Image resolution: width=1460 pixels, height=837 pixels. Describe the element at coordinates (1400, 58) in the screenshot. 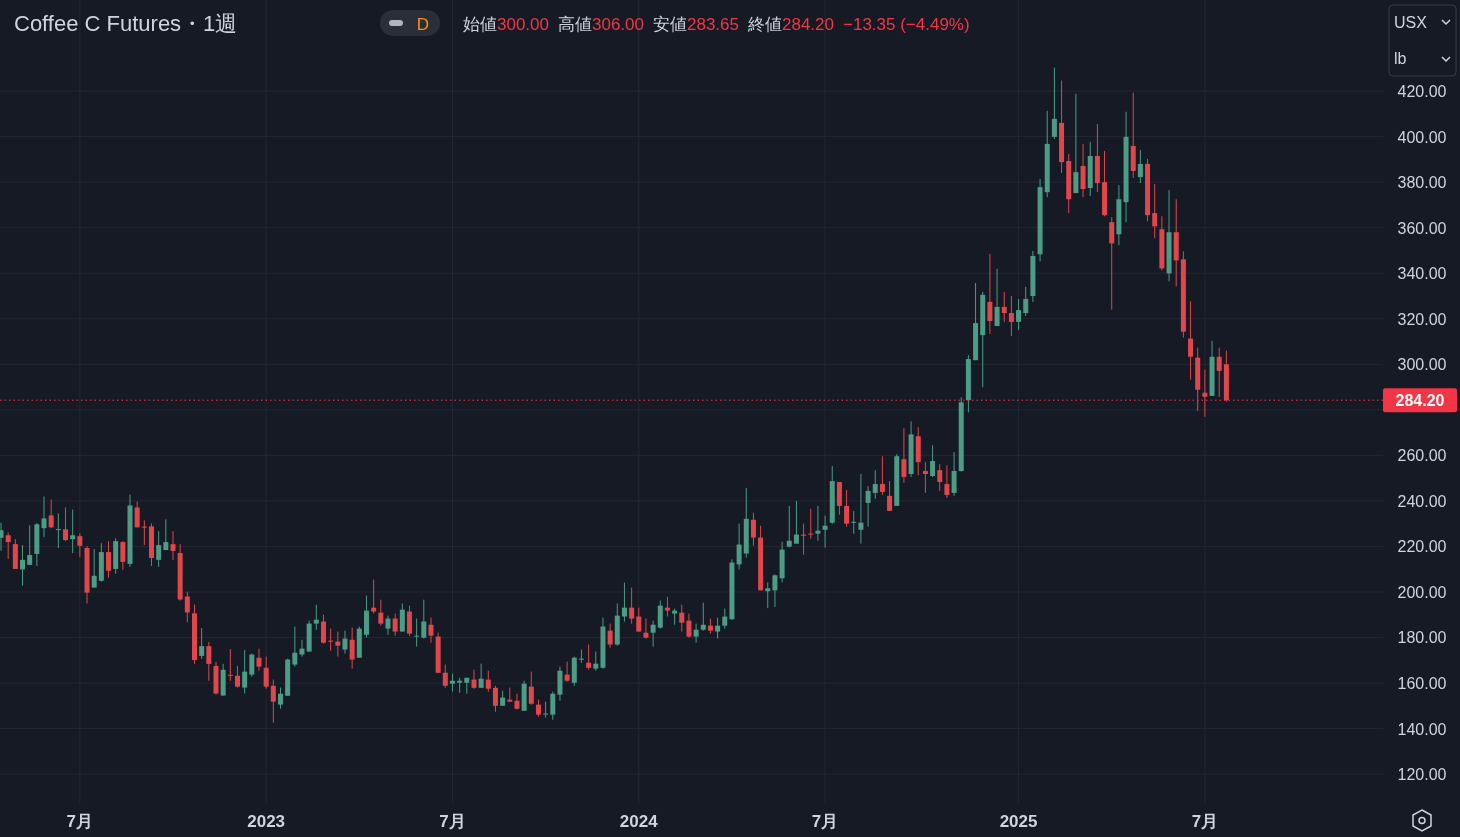

I see `text: lb` at that location.